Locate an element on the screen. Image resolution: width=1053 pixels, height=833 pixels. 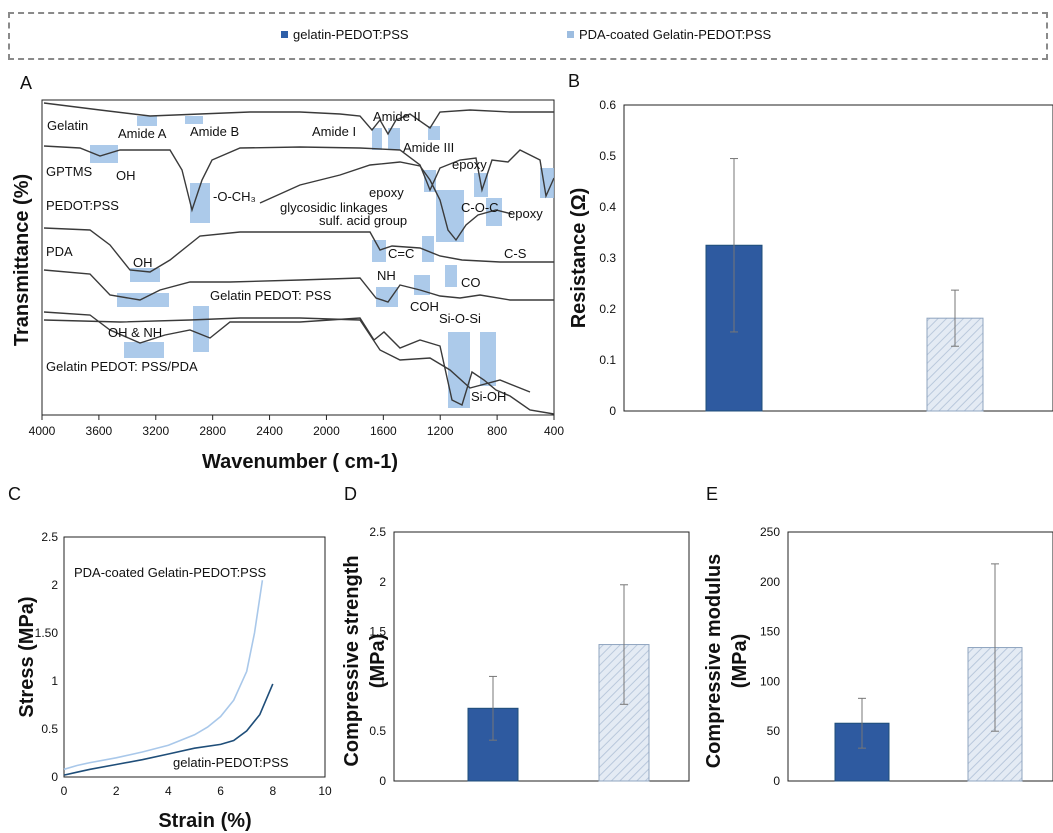
curve-label-gelatin: gelatin-PEDOT:PSS is located at coordinates (231, 762).